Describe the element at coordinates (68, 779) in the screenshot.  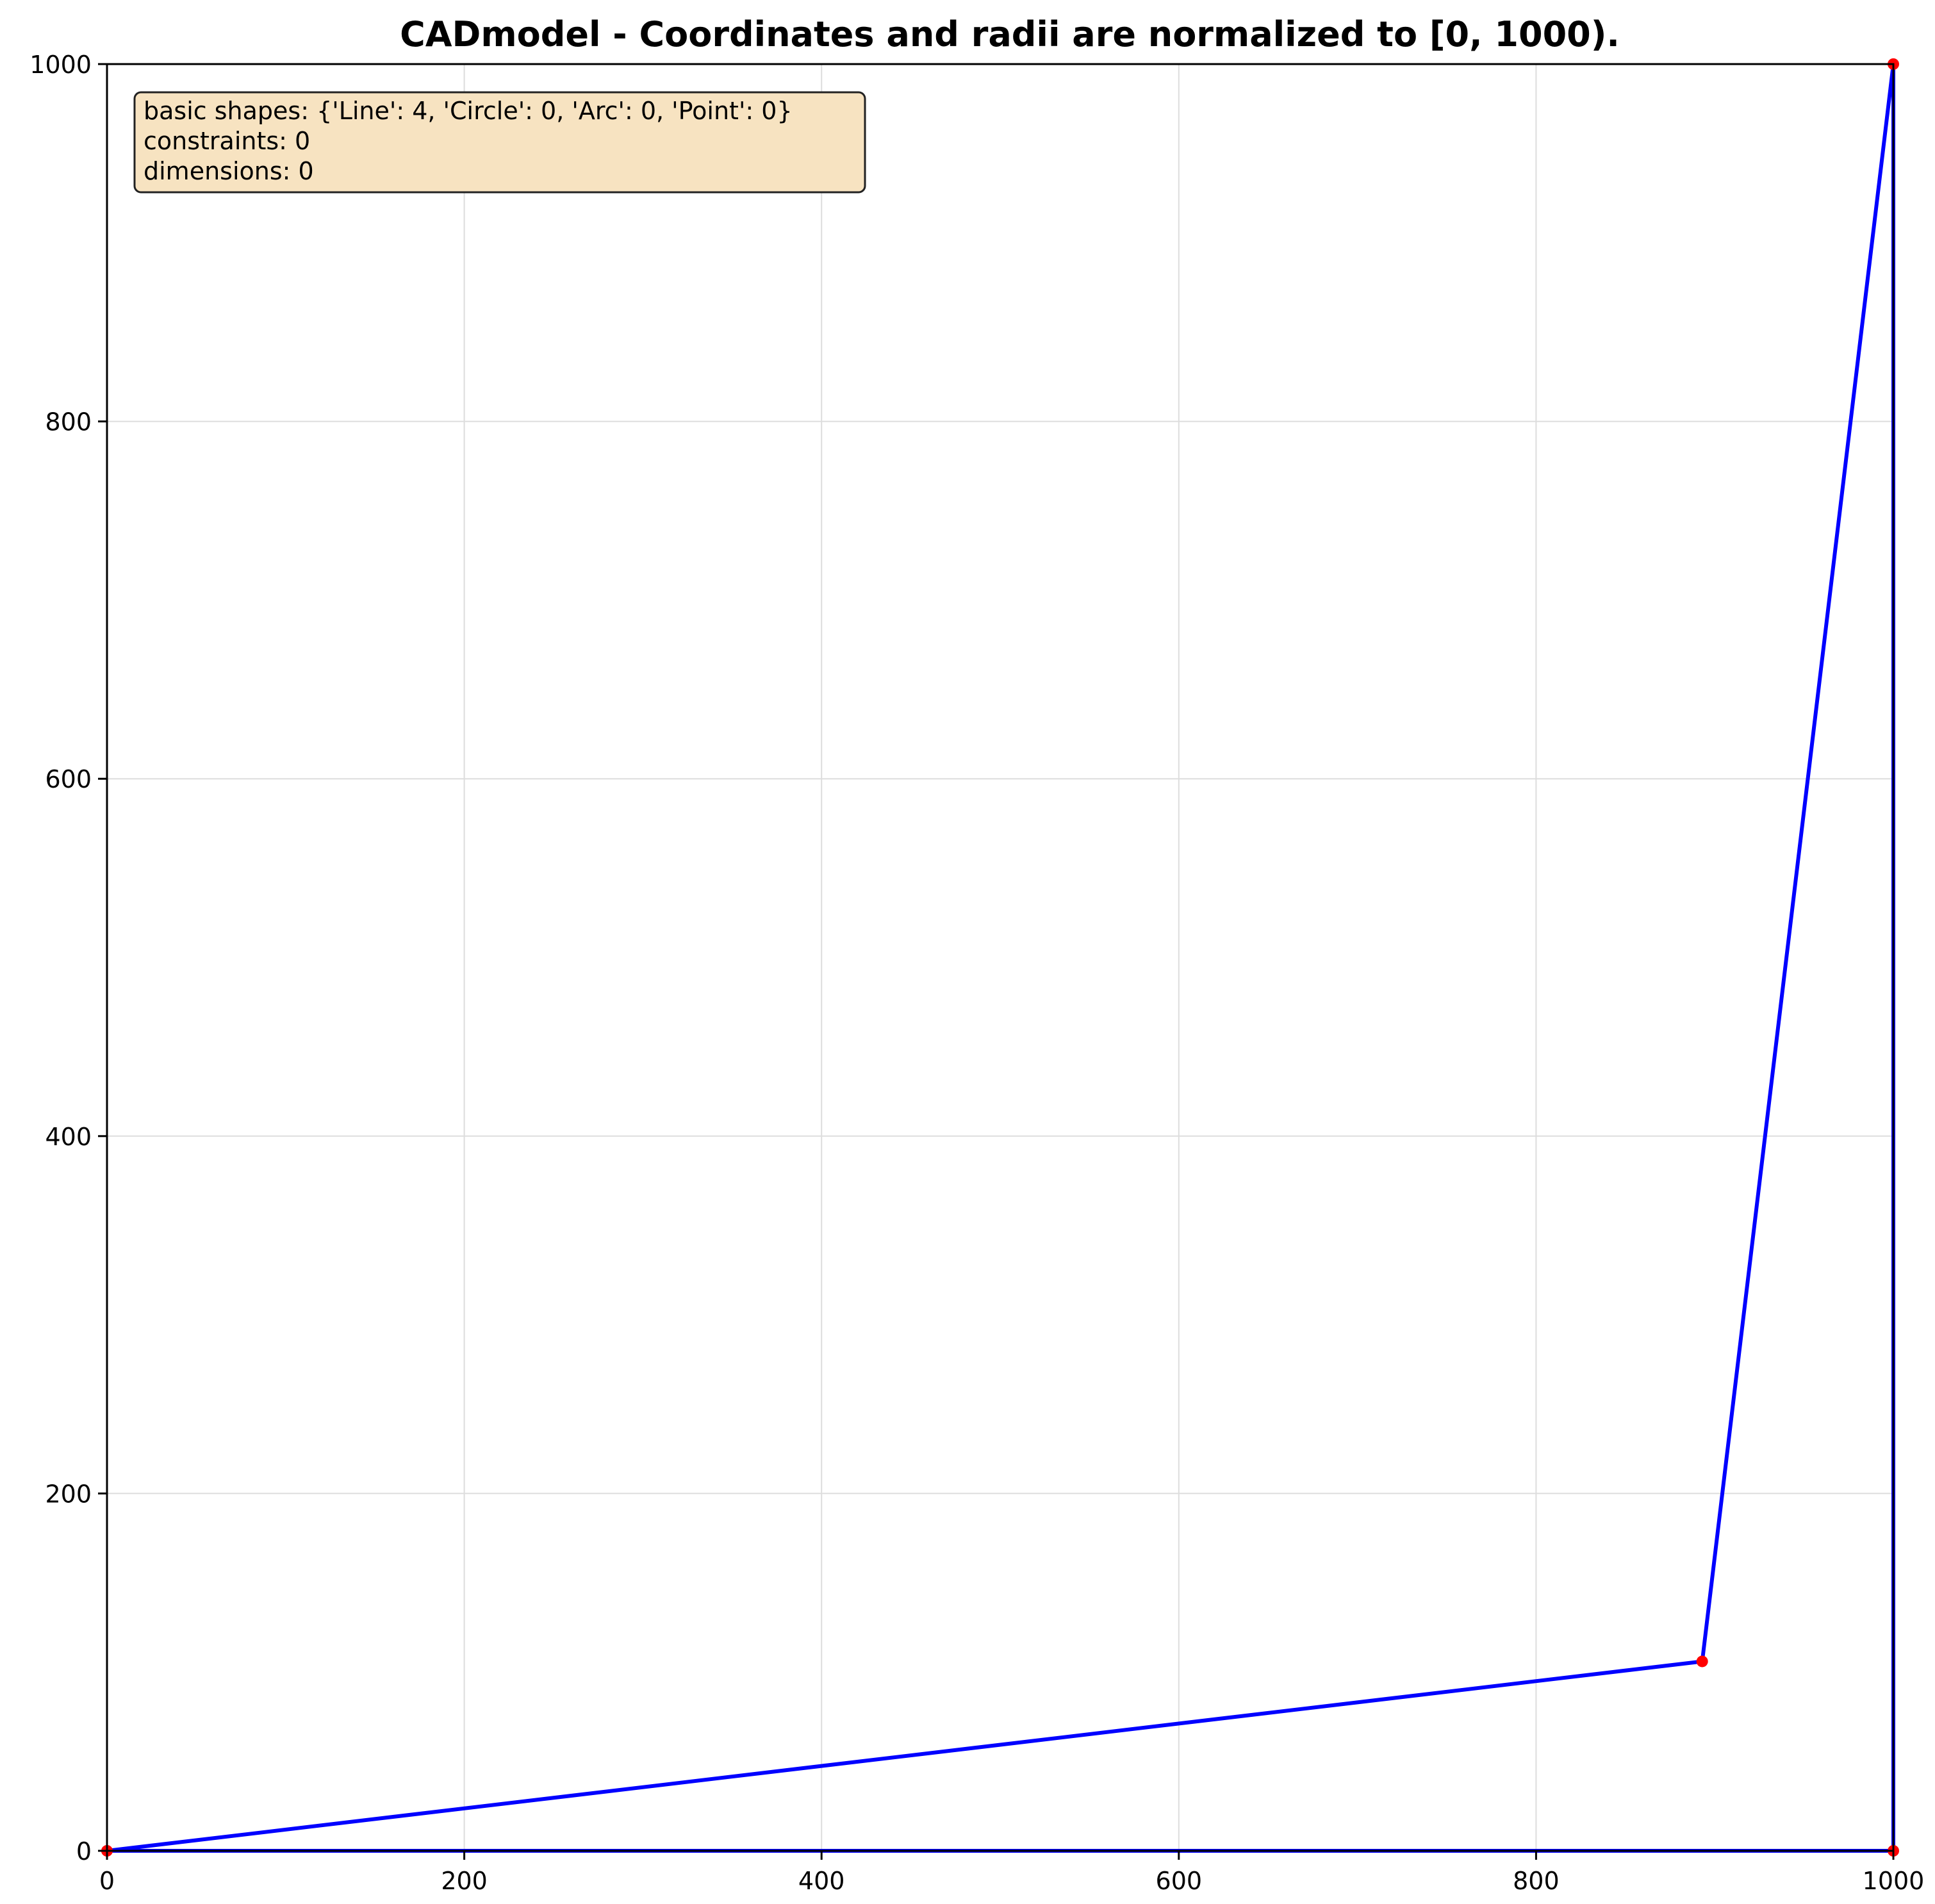
I see `y-tick-label-3: 600` at that location.